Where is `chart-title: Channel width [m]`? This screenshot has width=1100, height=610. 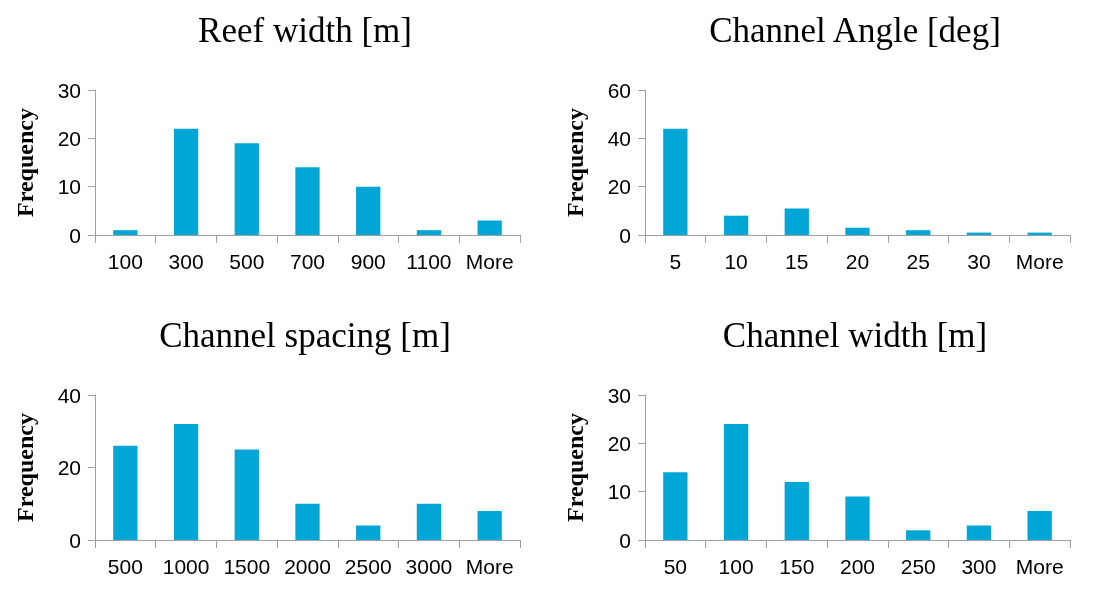
chart-title: Channel width [m] is located at coordinates (855, 335).